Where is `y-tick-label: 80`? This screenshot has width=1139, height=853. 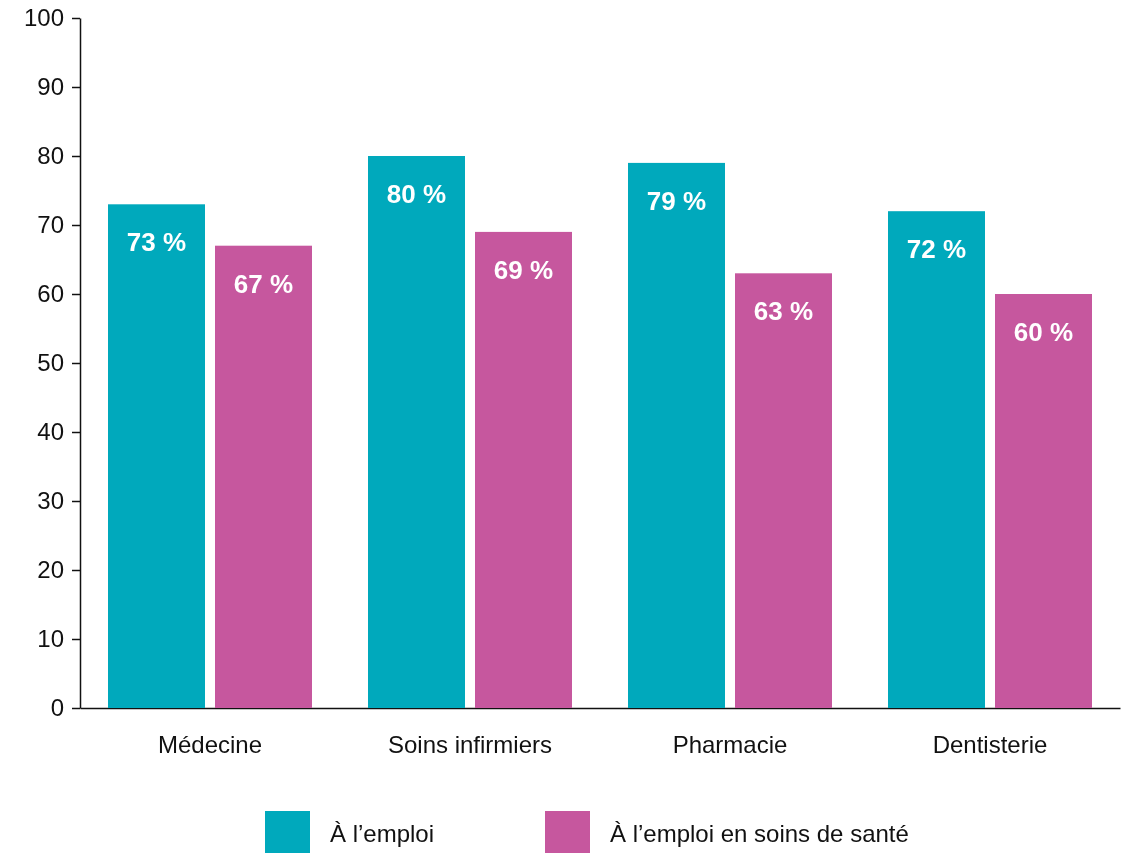 y-tick-label: 80 is located at coordinates (50, 156).